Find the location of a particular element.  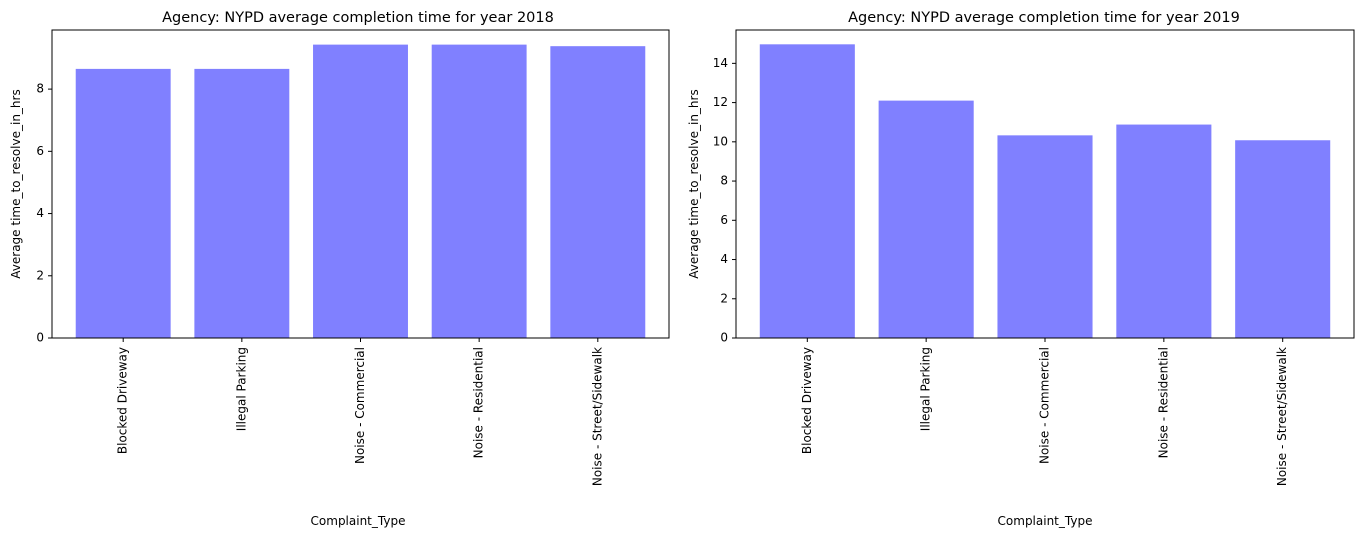

y-ticks: 0 2 4 6 8 10 12 14 is located at coordinates (724, 200).